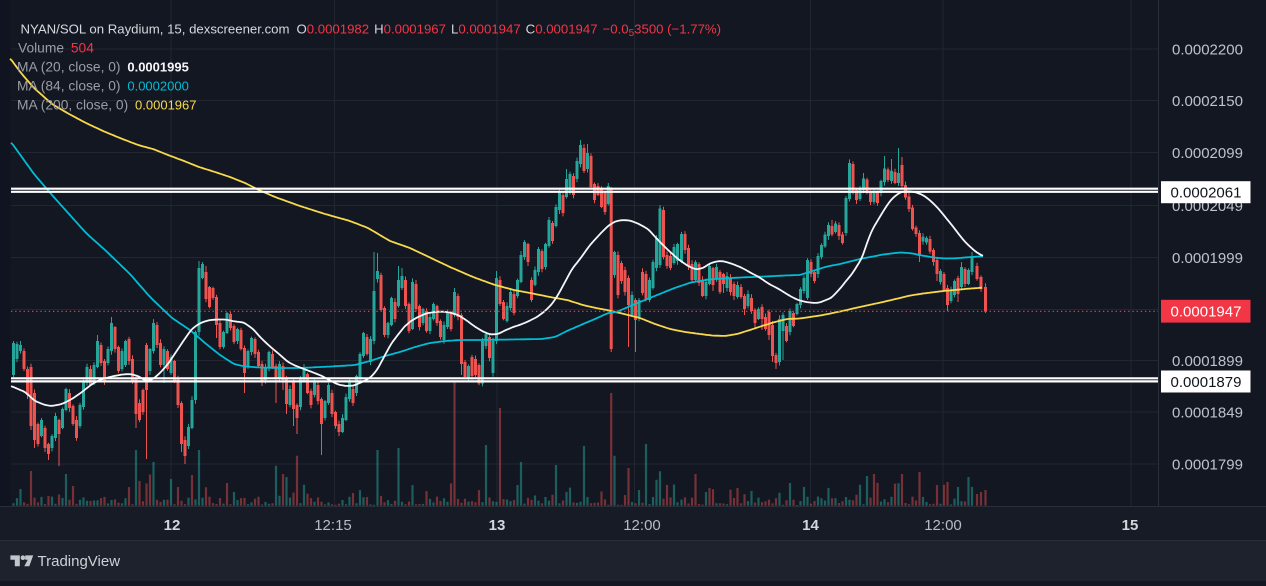  What do you see at coordinates (333, 525) in the screenshot?
I see `svg-text: 12:15` at bounding box center [333, 525].